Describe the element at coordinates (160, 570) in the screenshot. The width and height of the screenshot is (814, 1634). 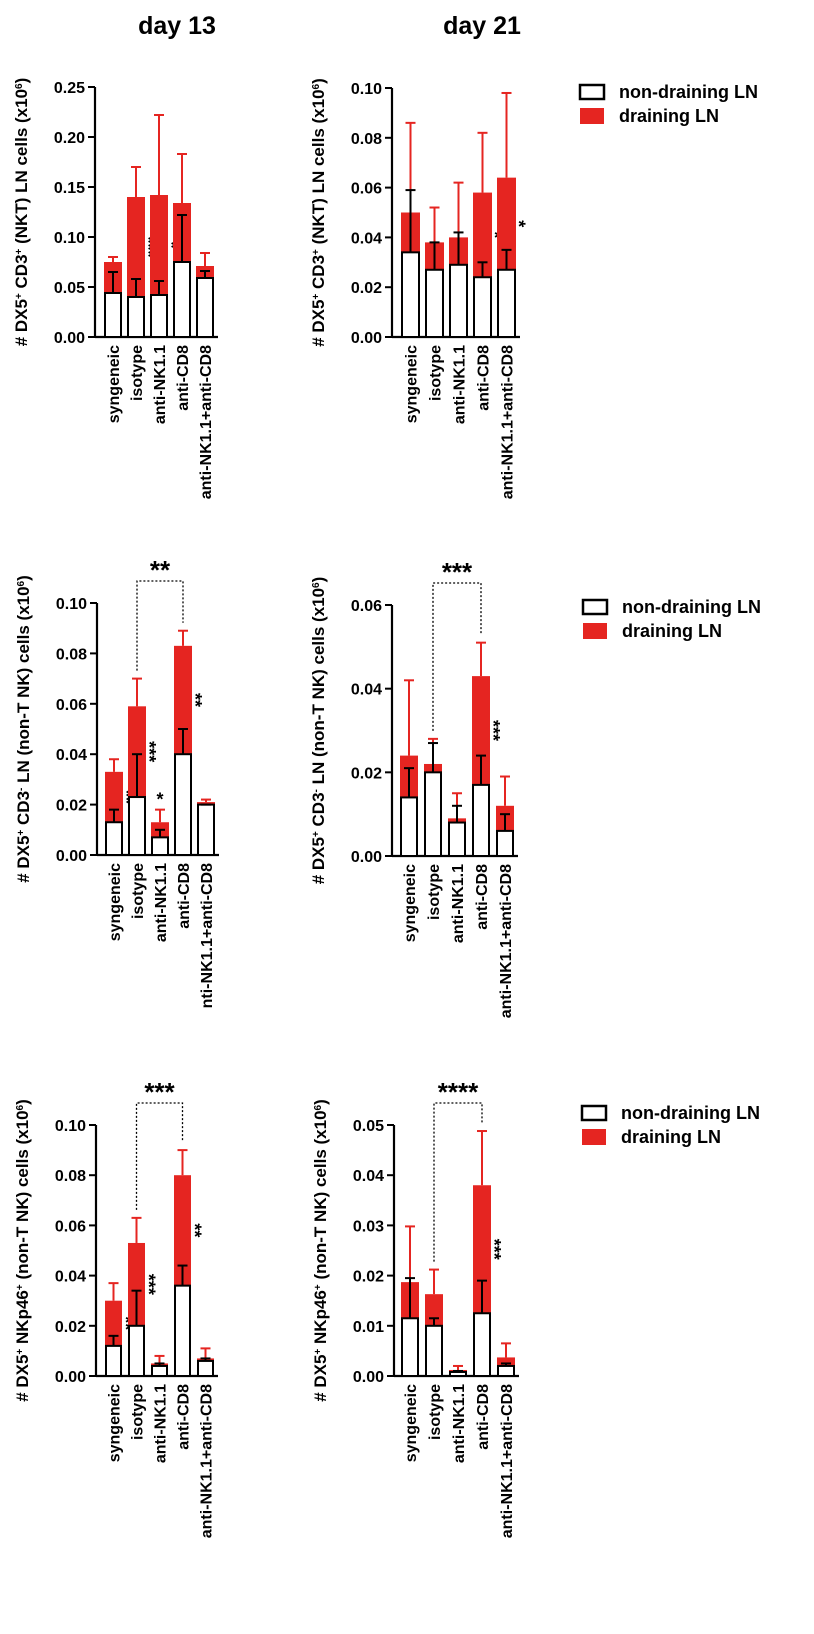
I see `comparison-label: **` at that location.